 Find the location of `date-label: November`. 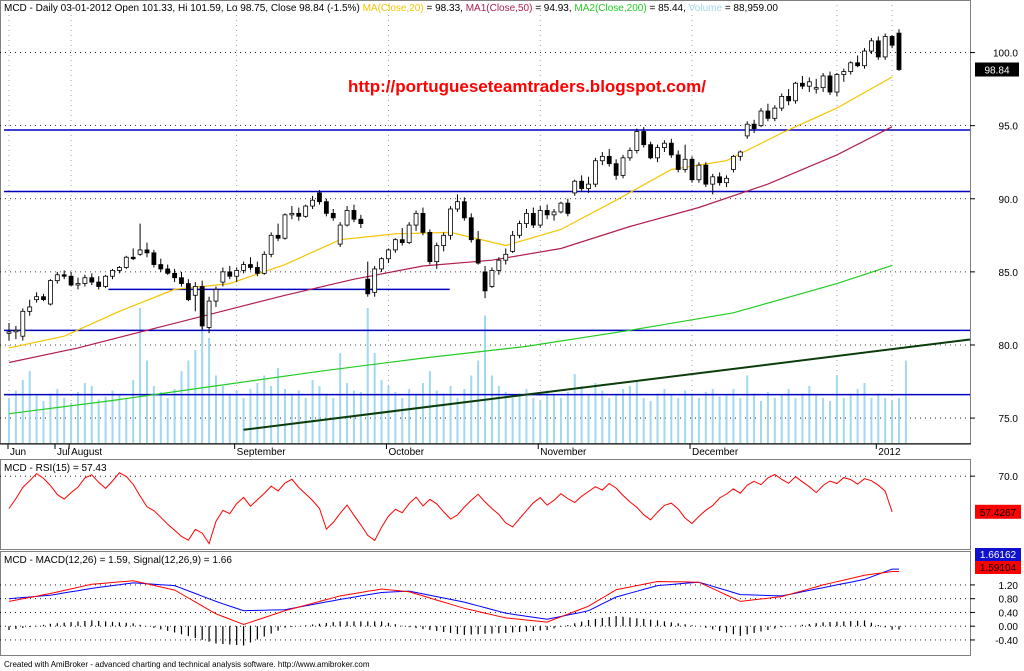

date-label: November is located at coordinates (563, 452).